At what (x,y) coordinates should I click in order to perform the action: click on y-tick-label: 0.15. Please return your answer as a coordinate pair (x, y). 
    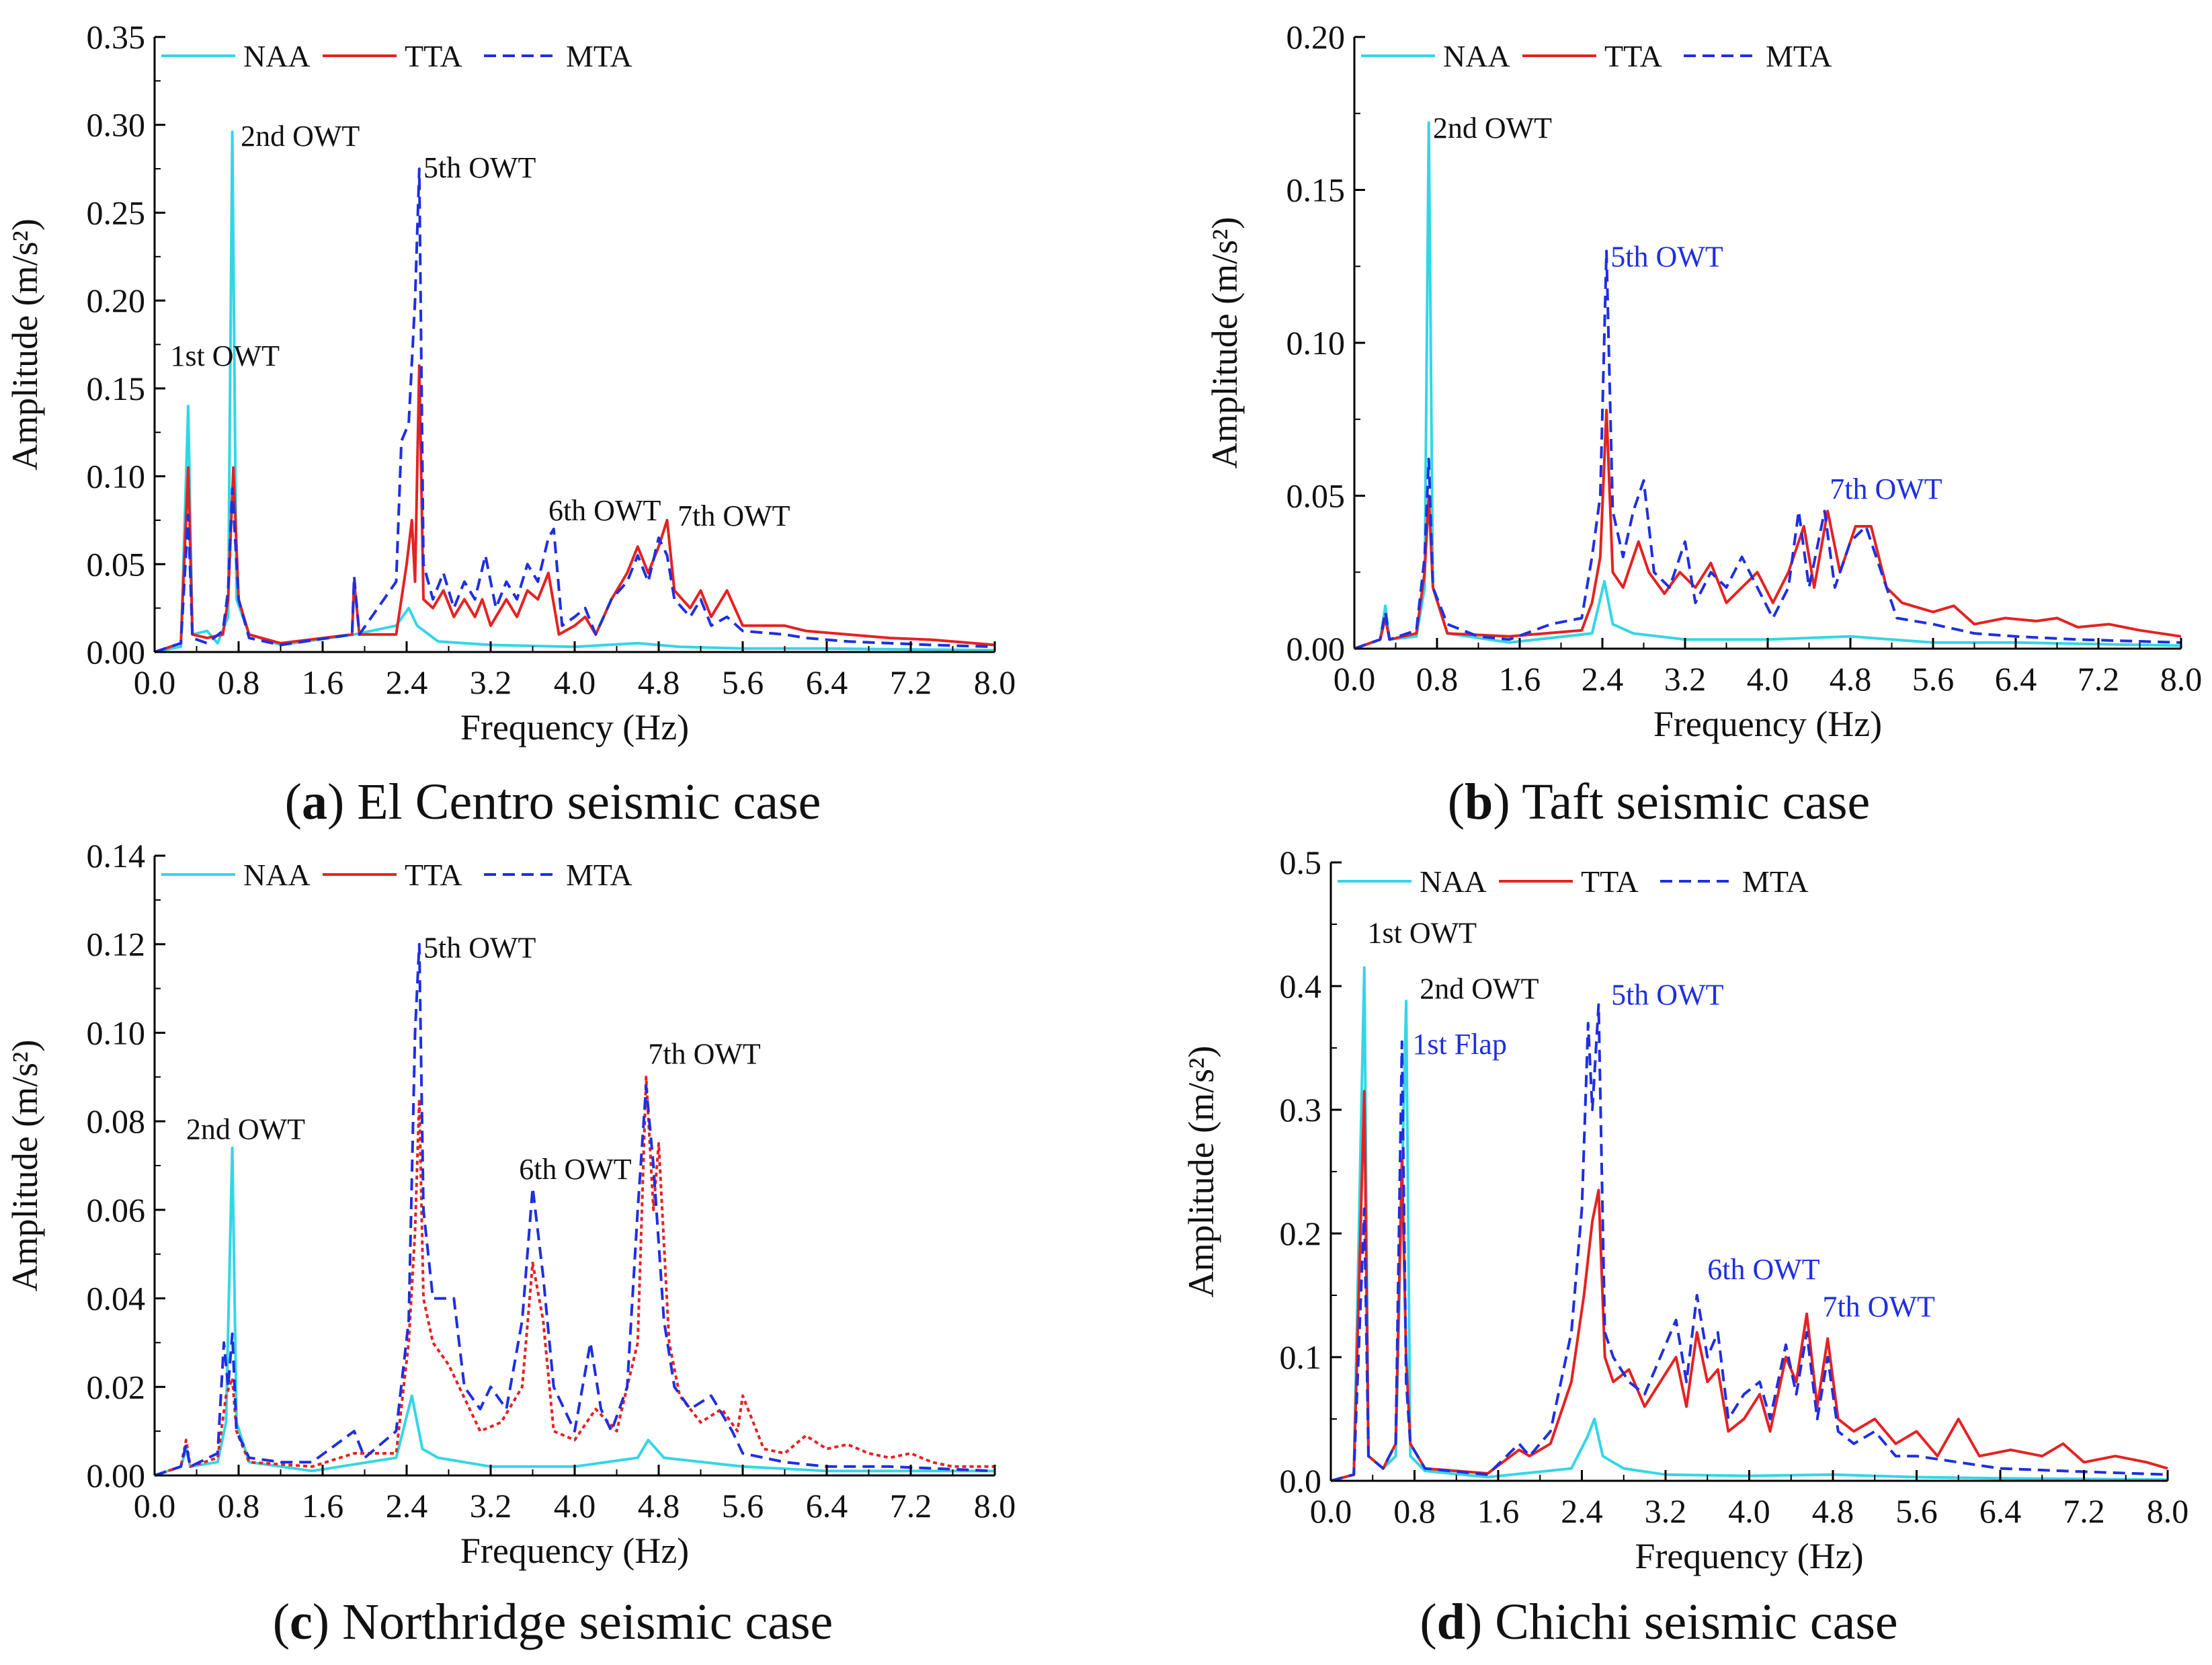
    Looking at the image, I should click on (116, 388).